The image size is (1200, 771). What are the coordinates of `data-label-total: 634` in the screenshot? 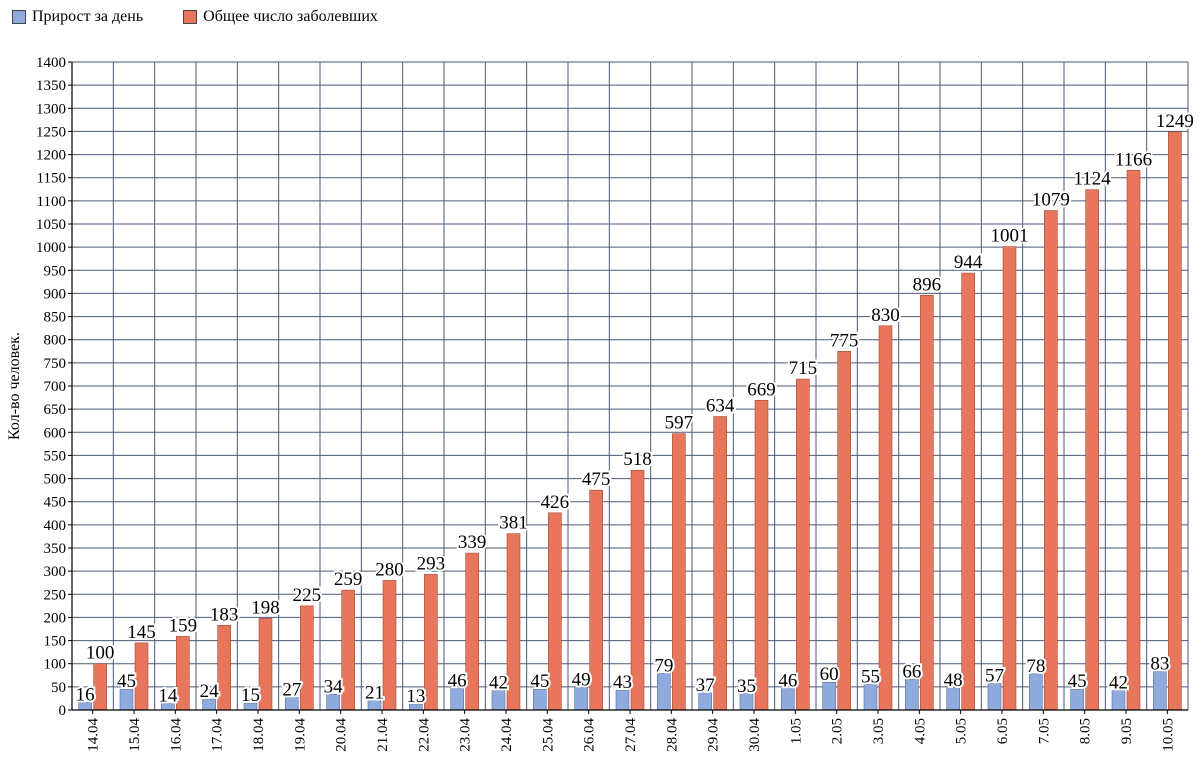 It's located at (720, 406).